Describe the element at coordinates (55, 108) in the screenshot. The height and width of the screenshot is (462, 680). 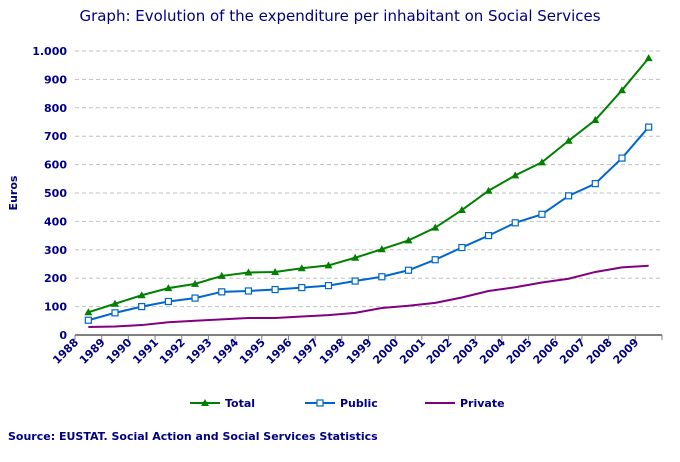
I see `y-tick-label: 800` at that location.